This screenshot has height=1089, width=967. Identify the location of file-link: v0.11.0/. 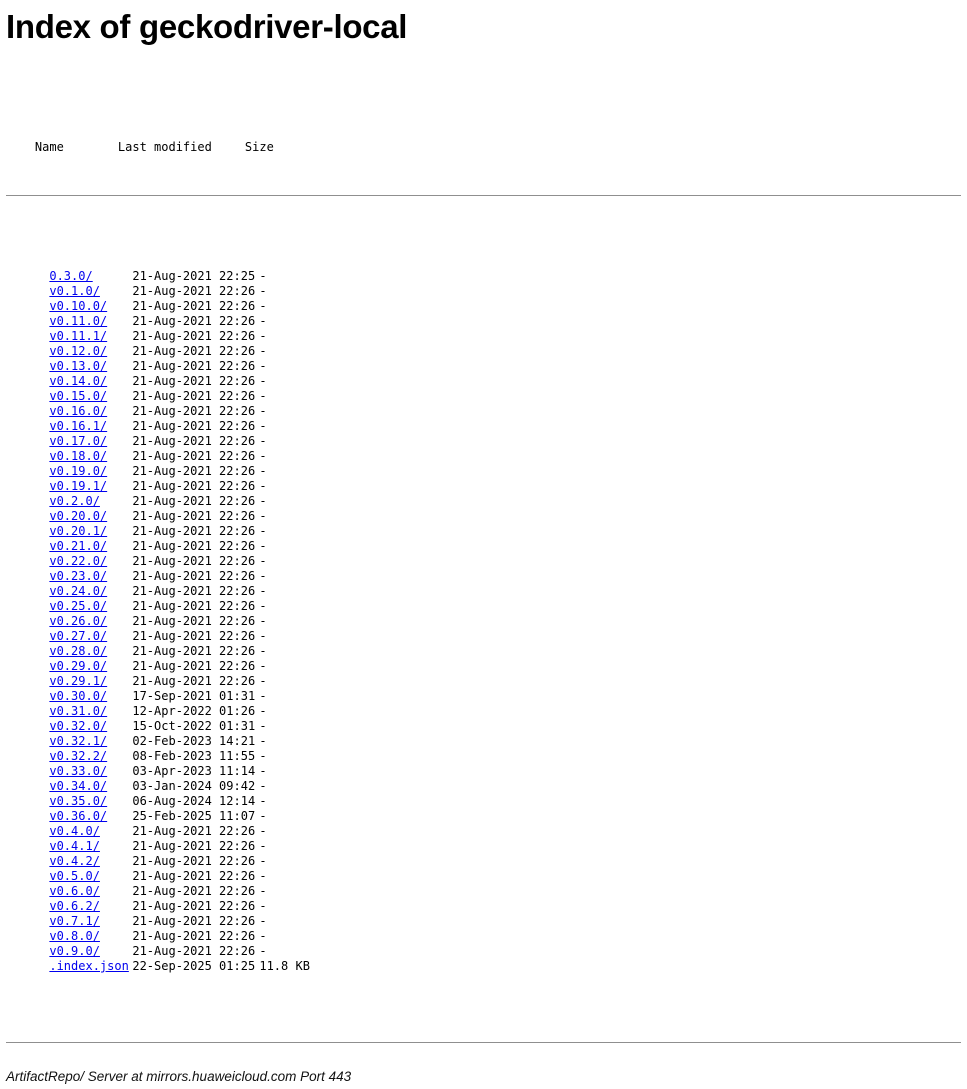
(78, 321).